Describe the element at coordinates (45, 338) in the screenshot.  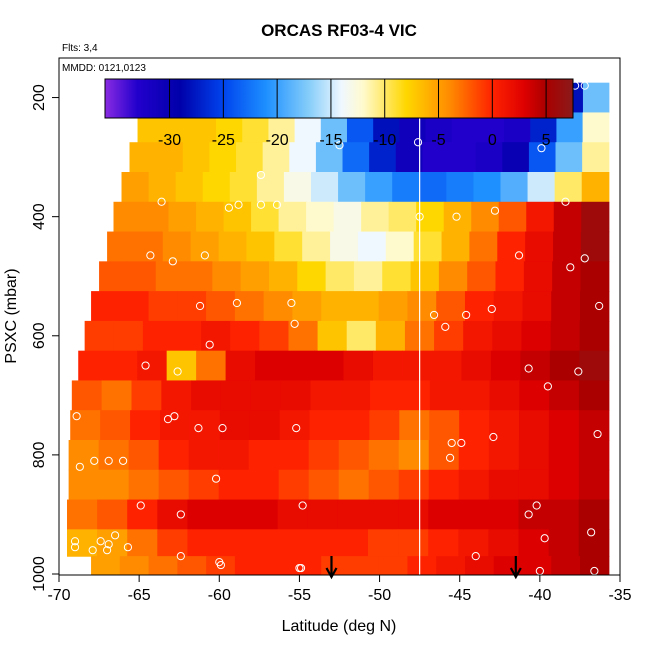
I see `y-axis: 200 400 600 800 1000` at that location.